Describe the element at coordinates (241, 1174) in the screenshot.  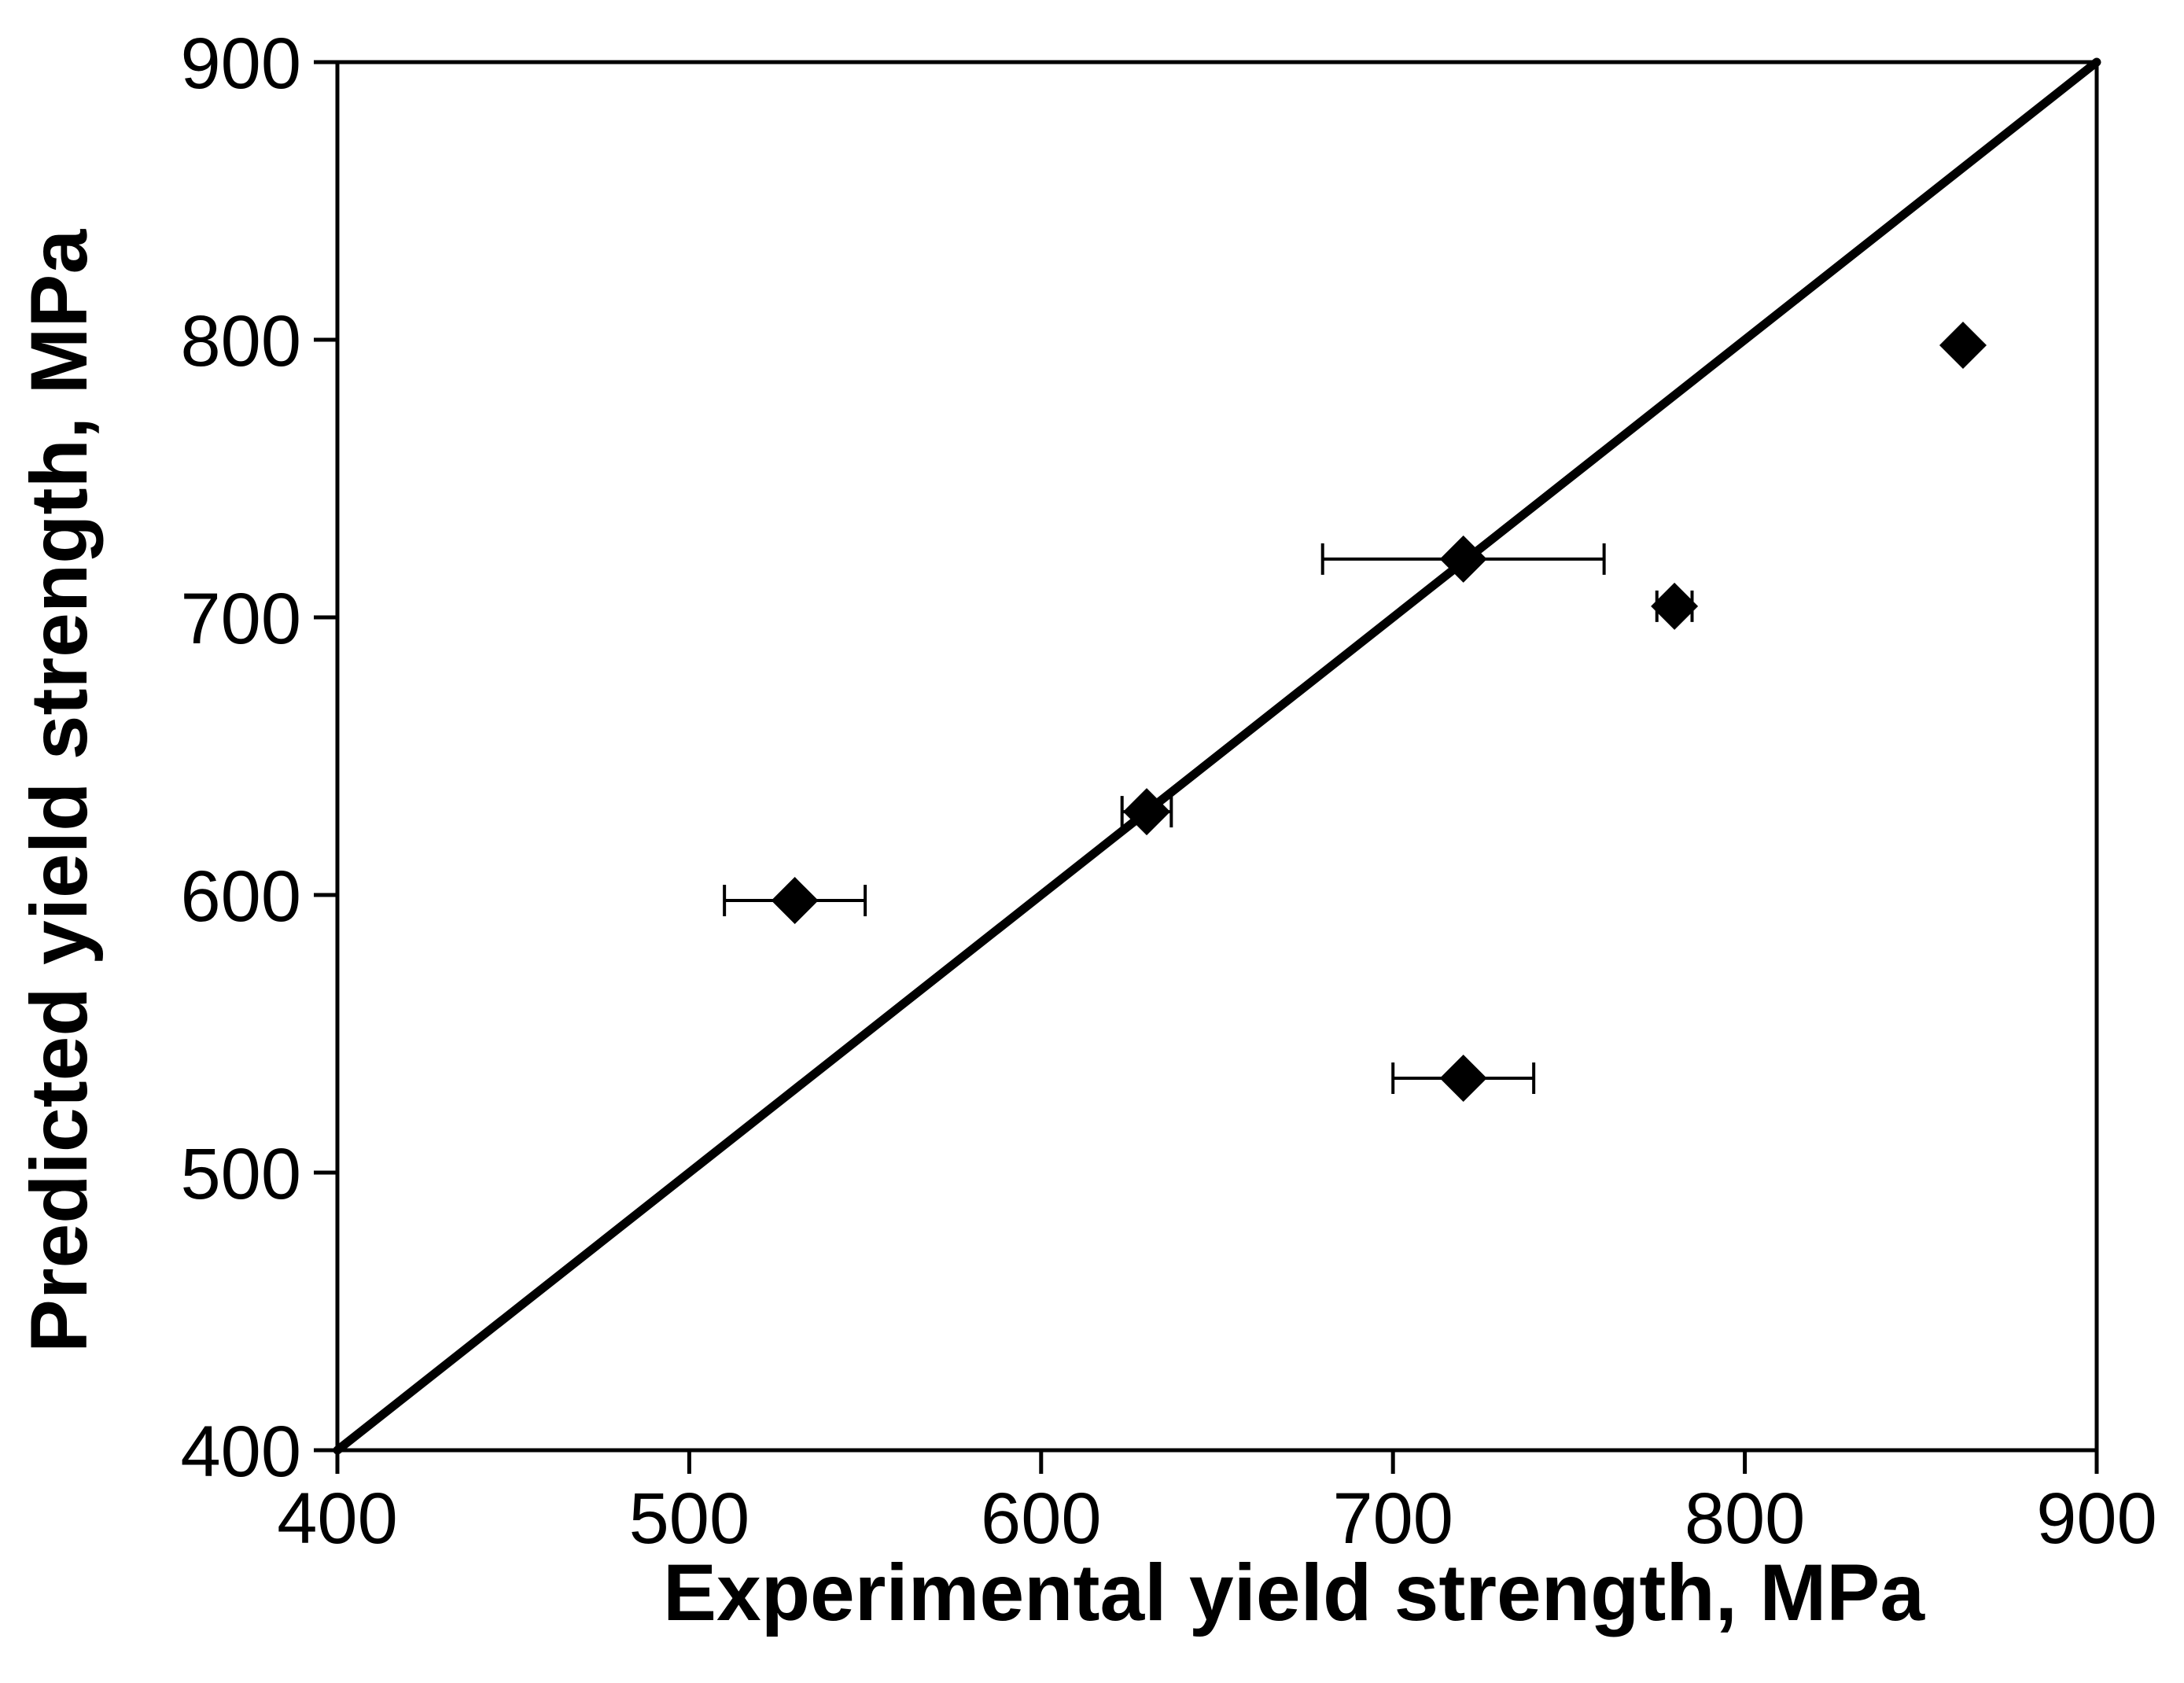
I see `y-tick-label: 500` at that location.